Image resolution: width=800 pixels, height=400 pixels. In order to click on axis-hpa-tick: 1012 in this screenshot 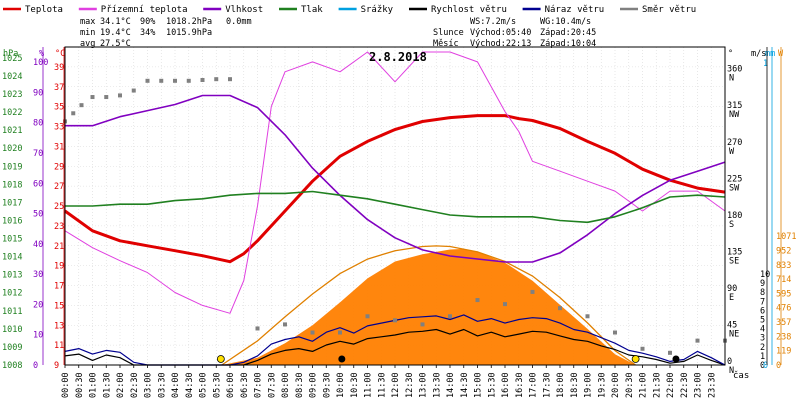, I will do `click(12, 294)`.